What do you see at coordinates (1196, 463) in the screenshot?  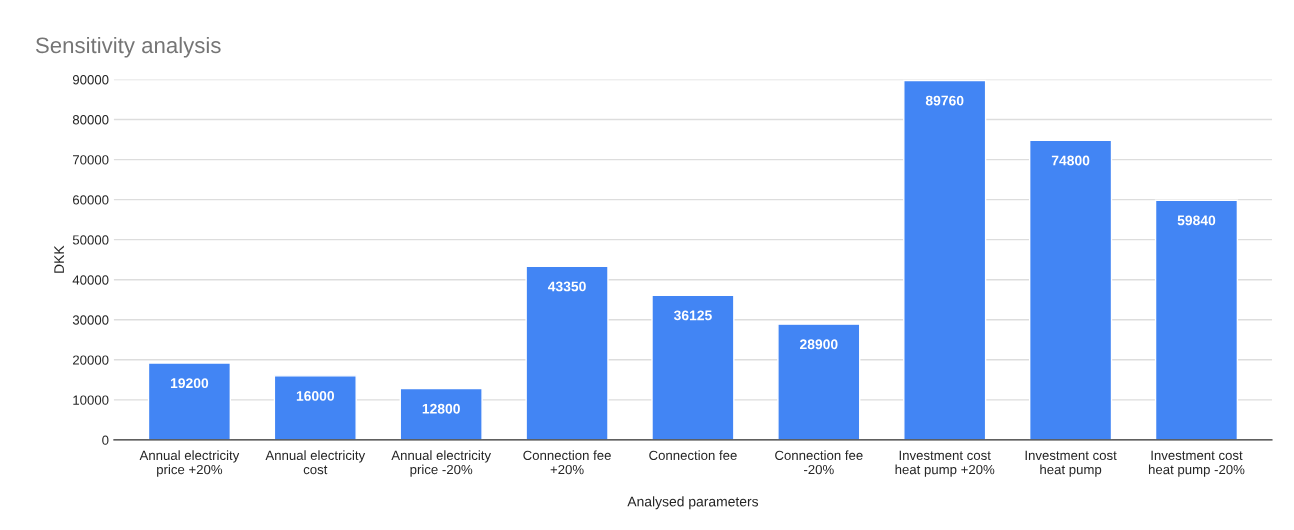 I see `x-tick-label: Investment cost heat pump -20%` at bounding box center [1196, 463].